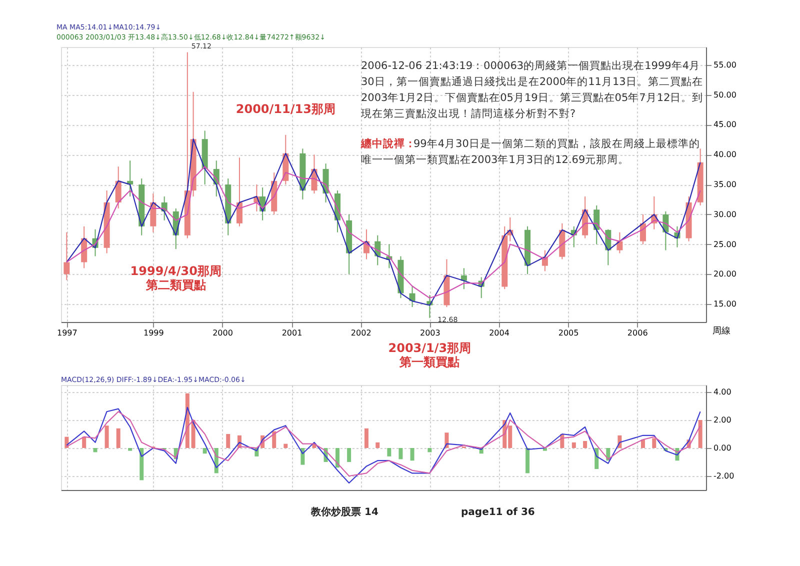 This screenshot has width=800, height=566. Describe the element at coordinates (725, 65) in the screenshot. I see `y-tick-label: 55.00` at that location.